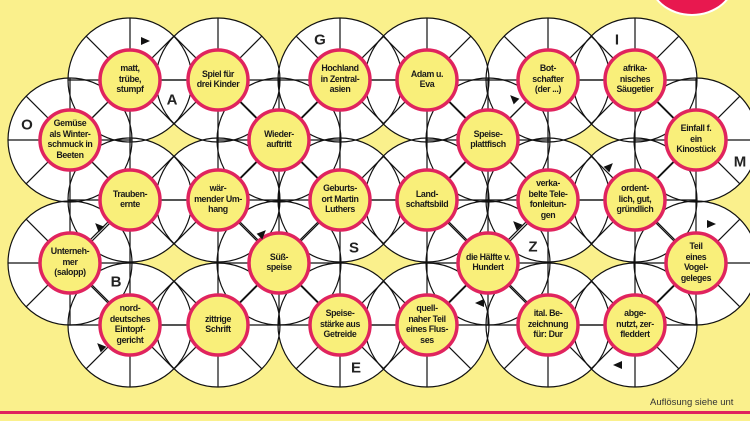 This screenshot has width=750, height=421. I want to click on solution-letter: M, so click(740, 162).